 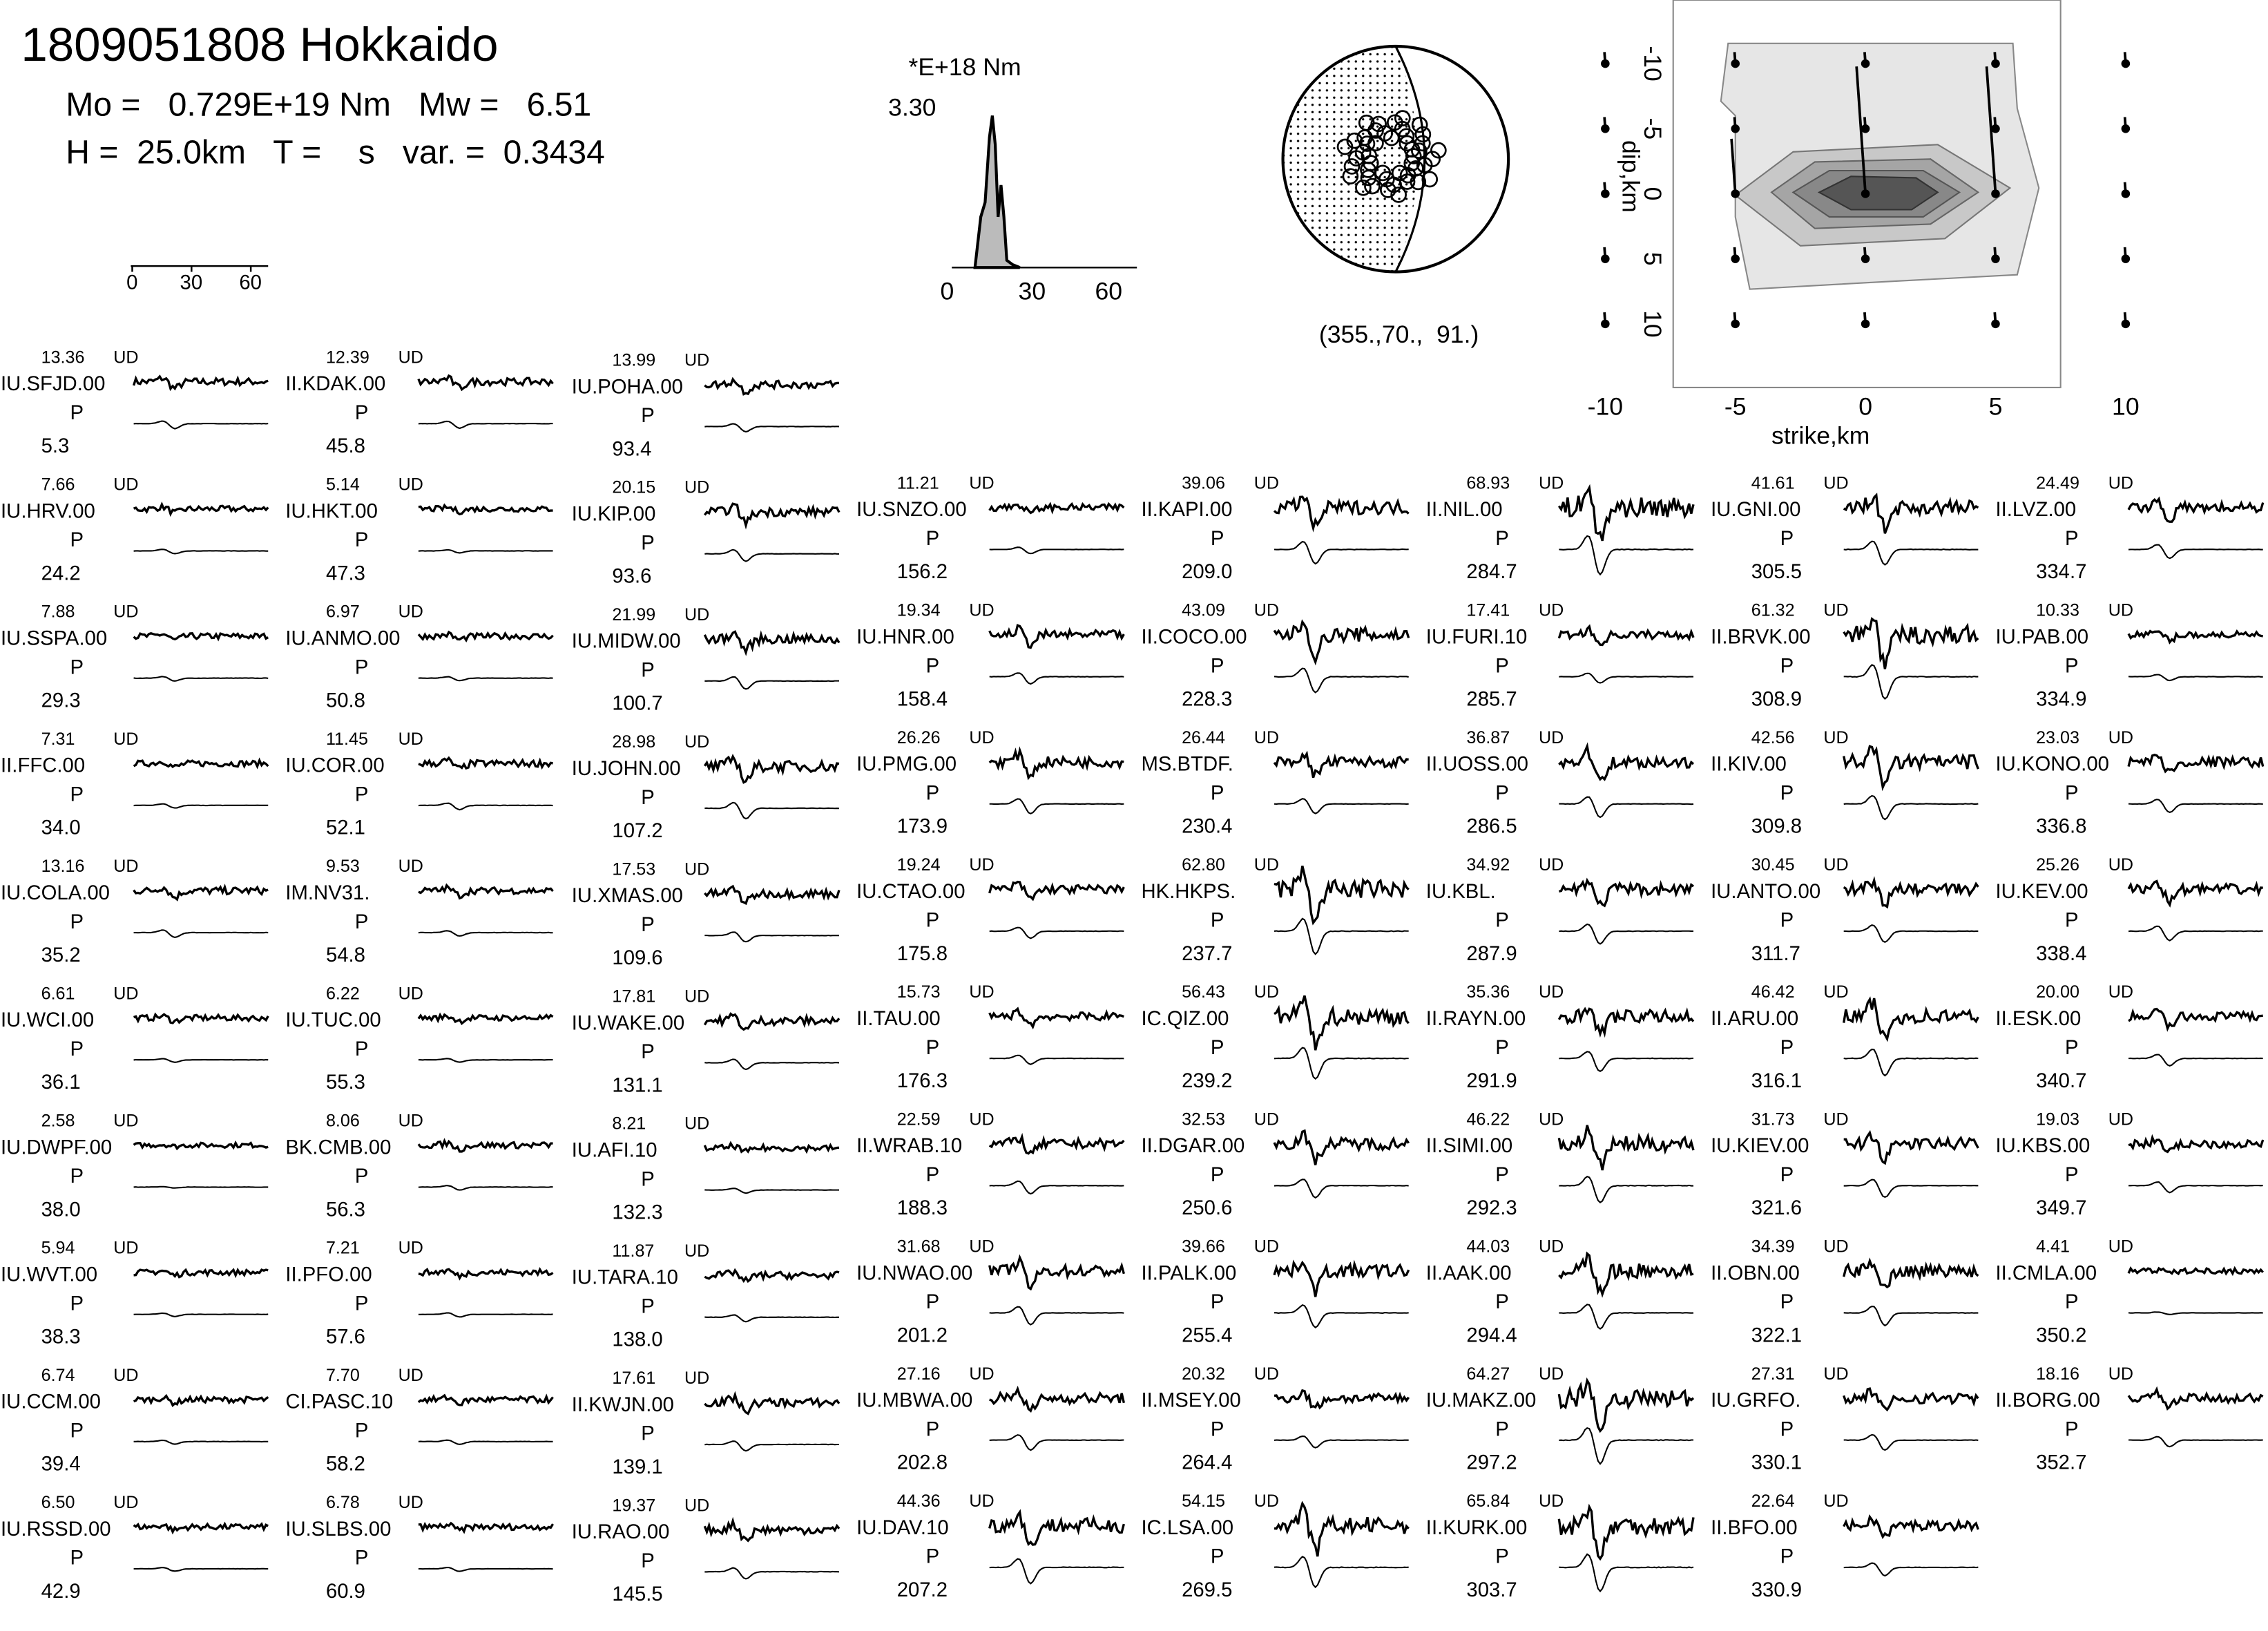 I want to click on station-dist: 38.0, so click(x=61, y=1210).